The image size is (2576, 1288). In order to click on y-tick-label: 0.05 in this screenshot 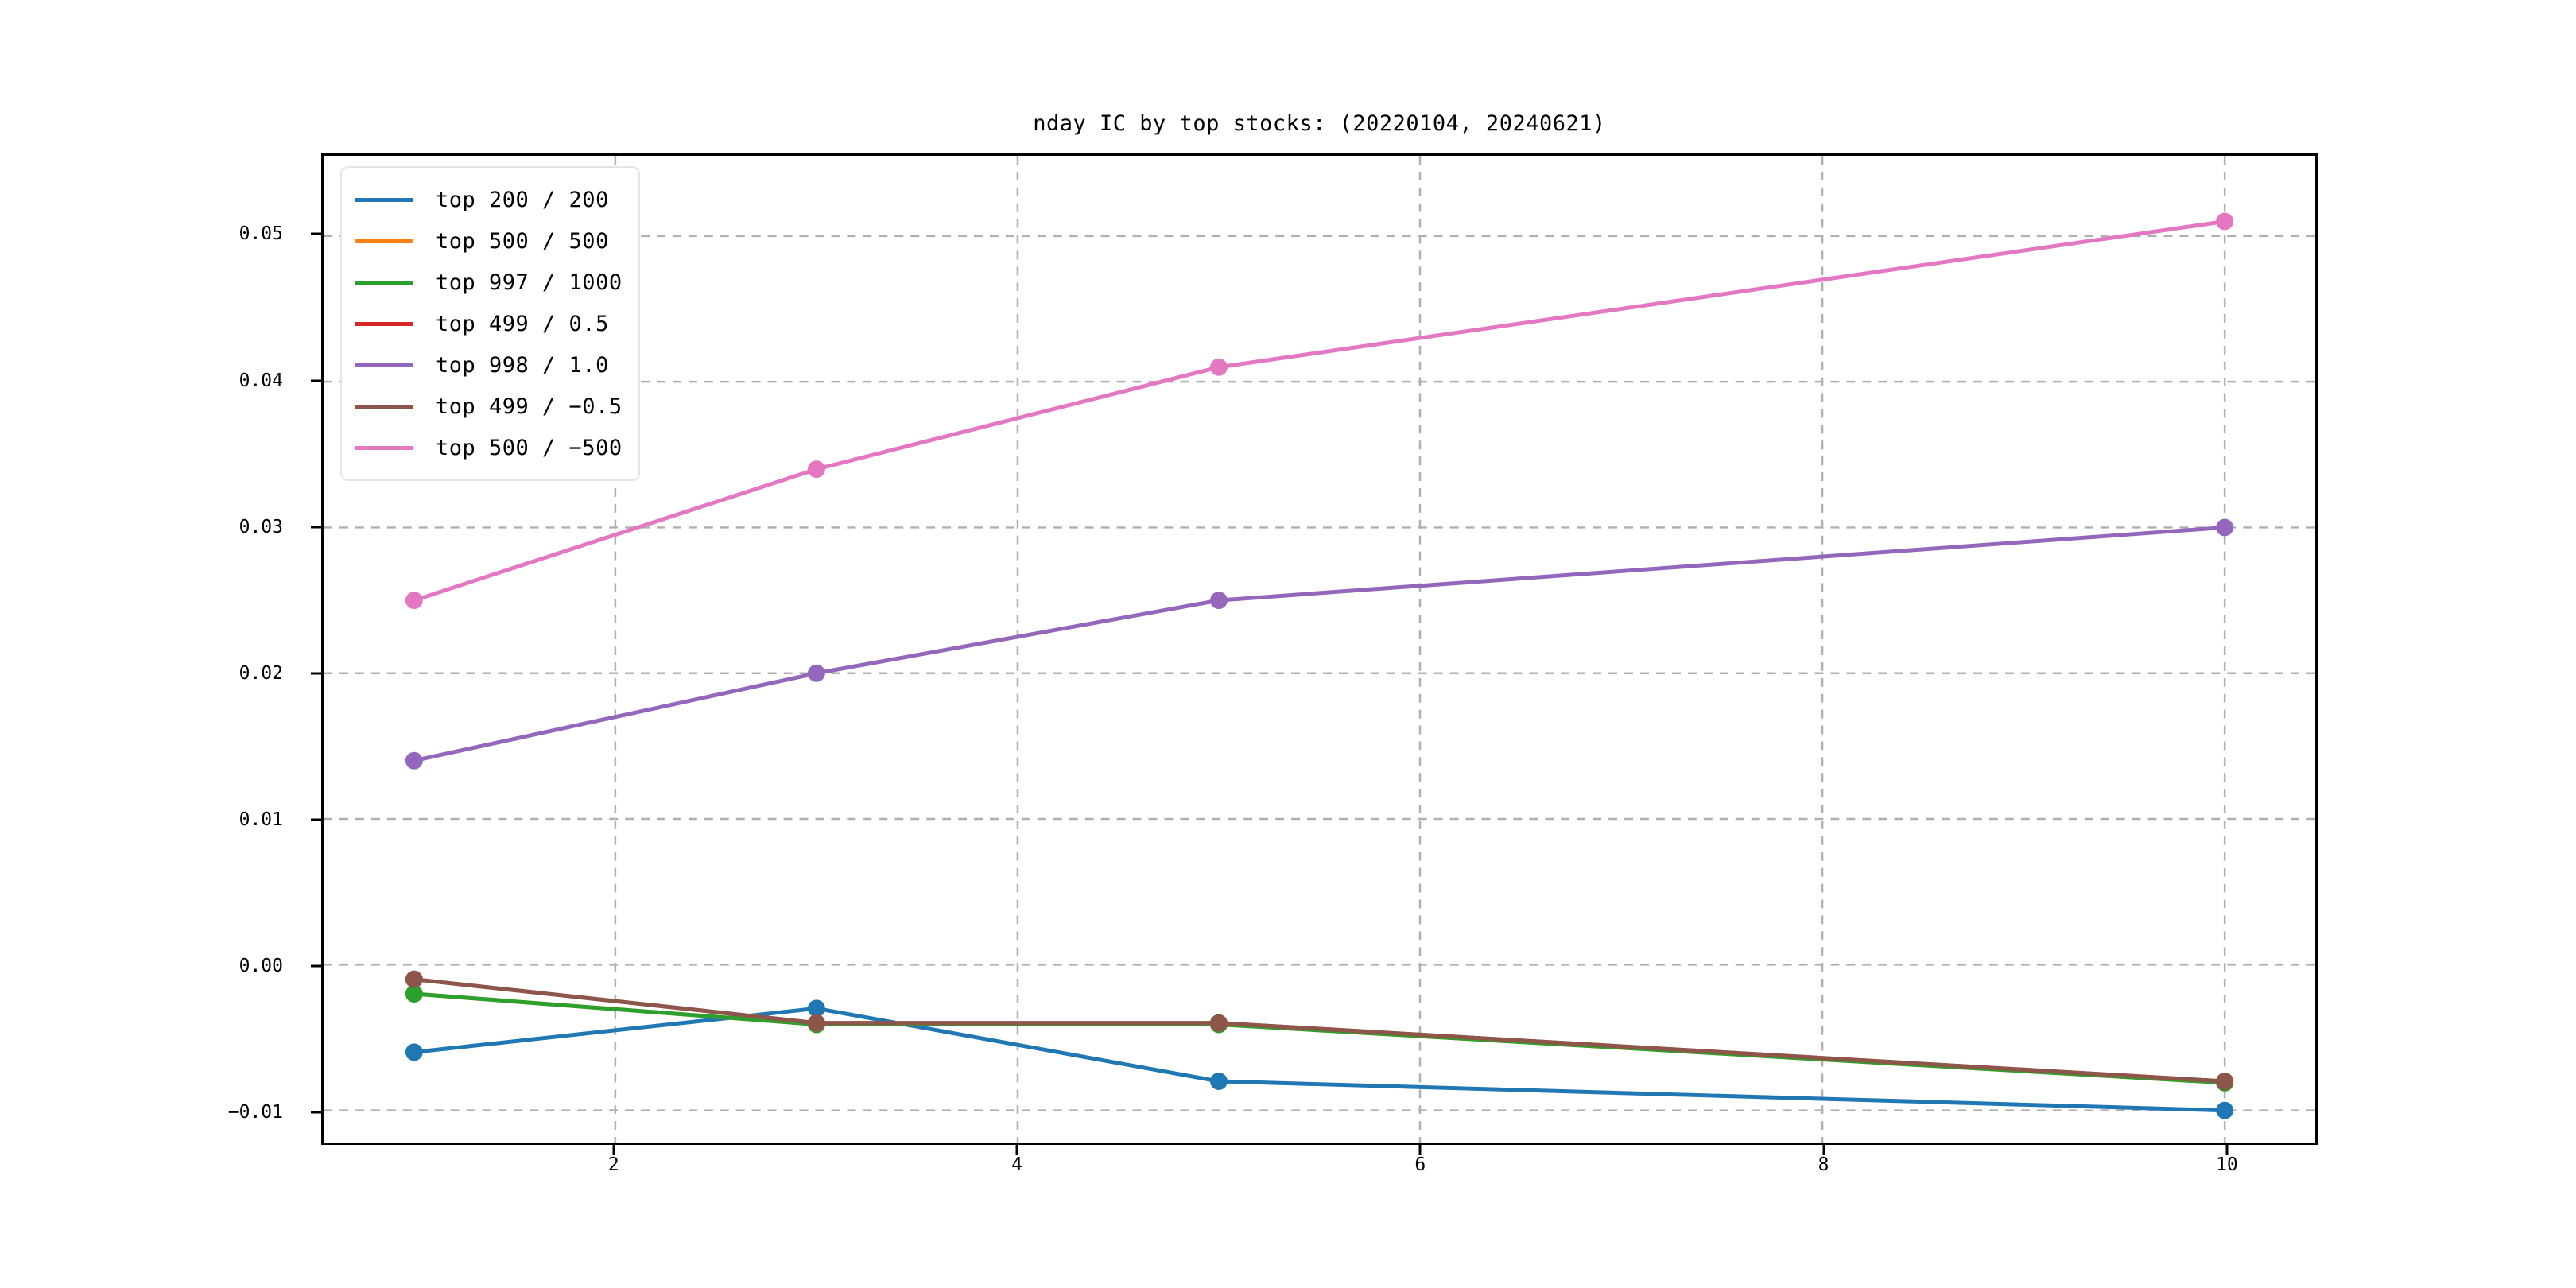, I will do `click(261, 234)`.